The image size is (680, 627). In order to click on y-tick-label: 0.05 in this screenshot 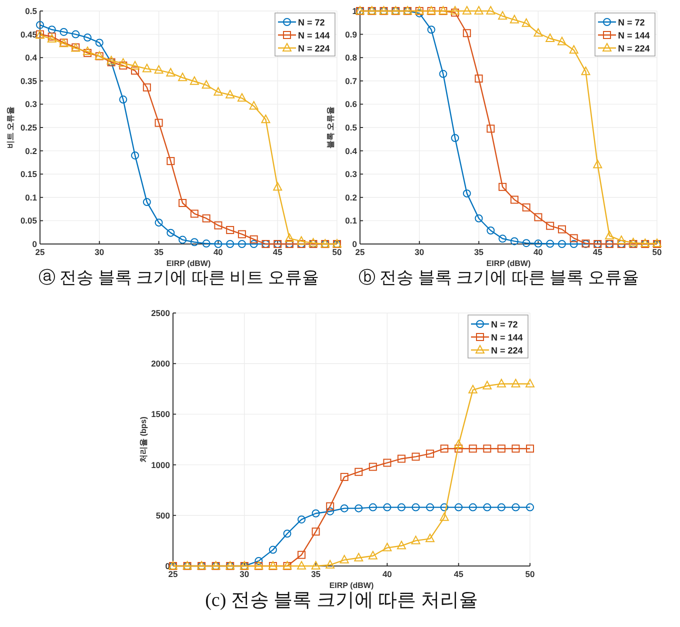, I will do `click(29, 221)`.